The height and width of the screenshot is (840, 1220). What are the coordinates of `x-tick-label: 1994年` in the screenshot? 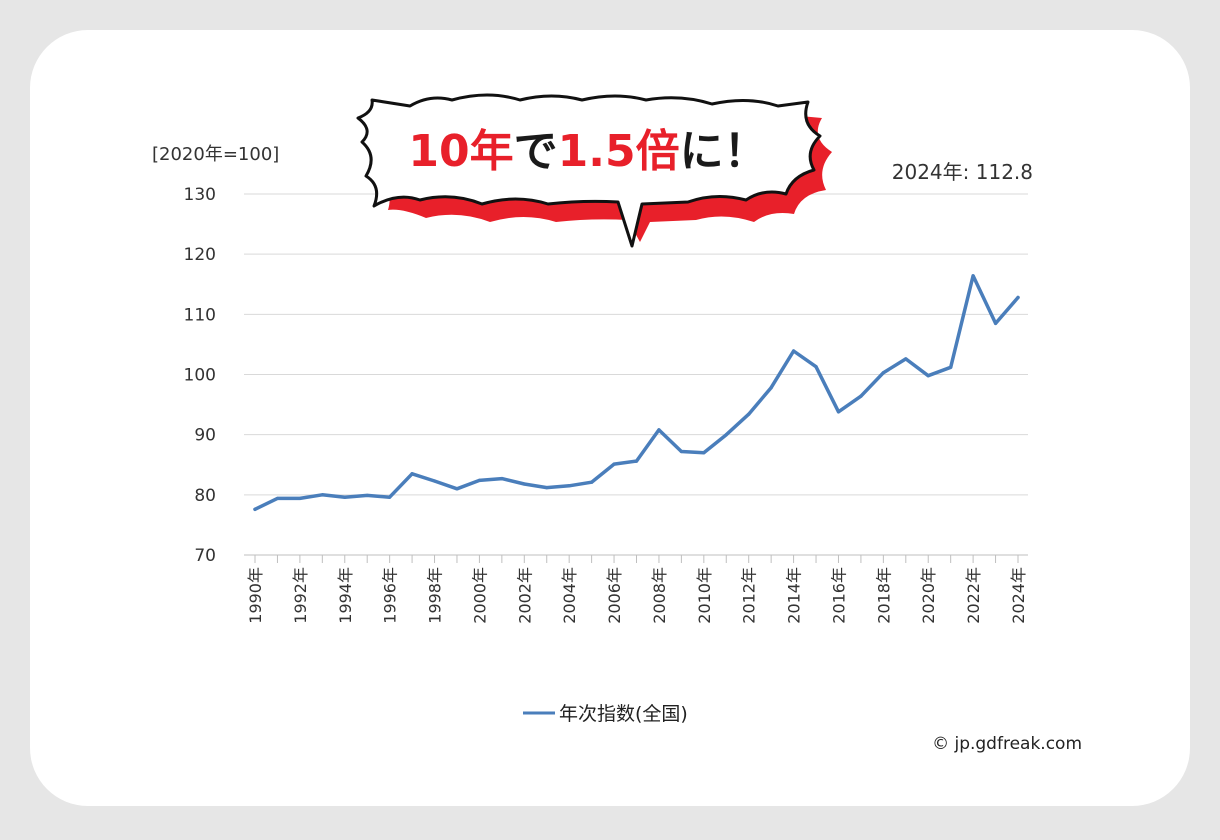 It's located at (345, 595).